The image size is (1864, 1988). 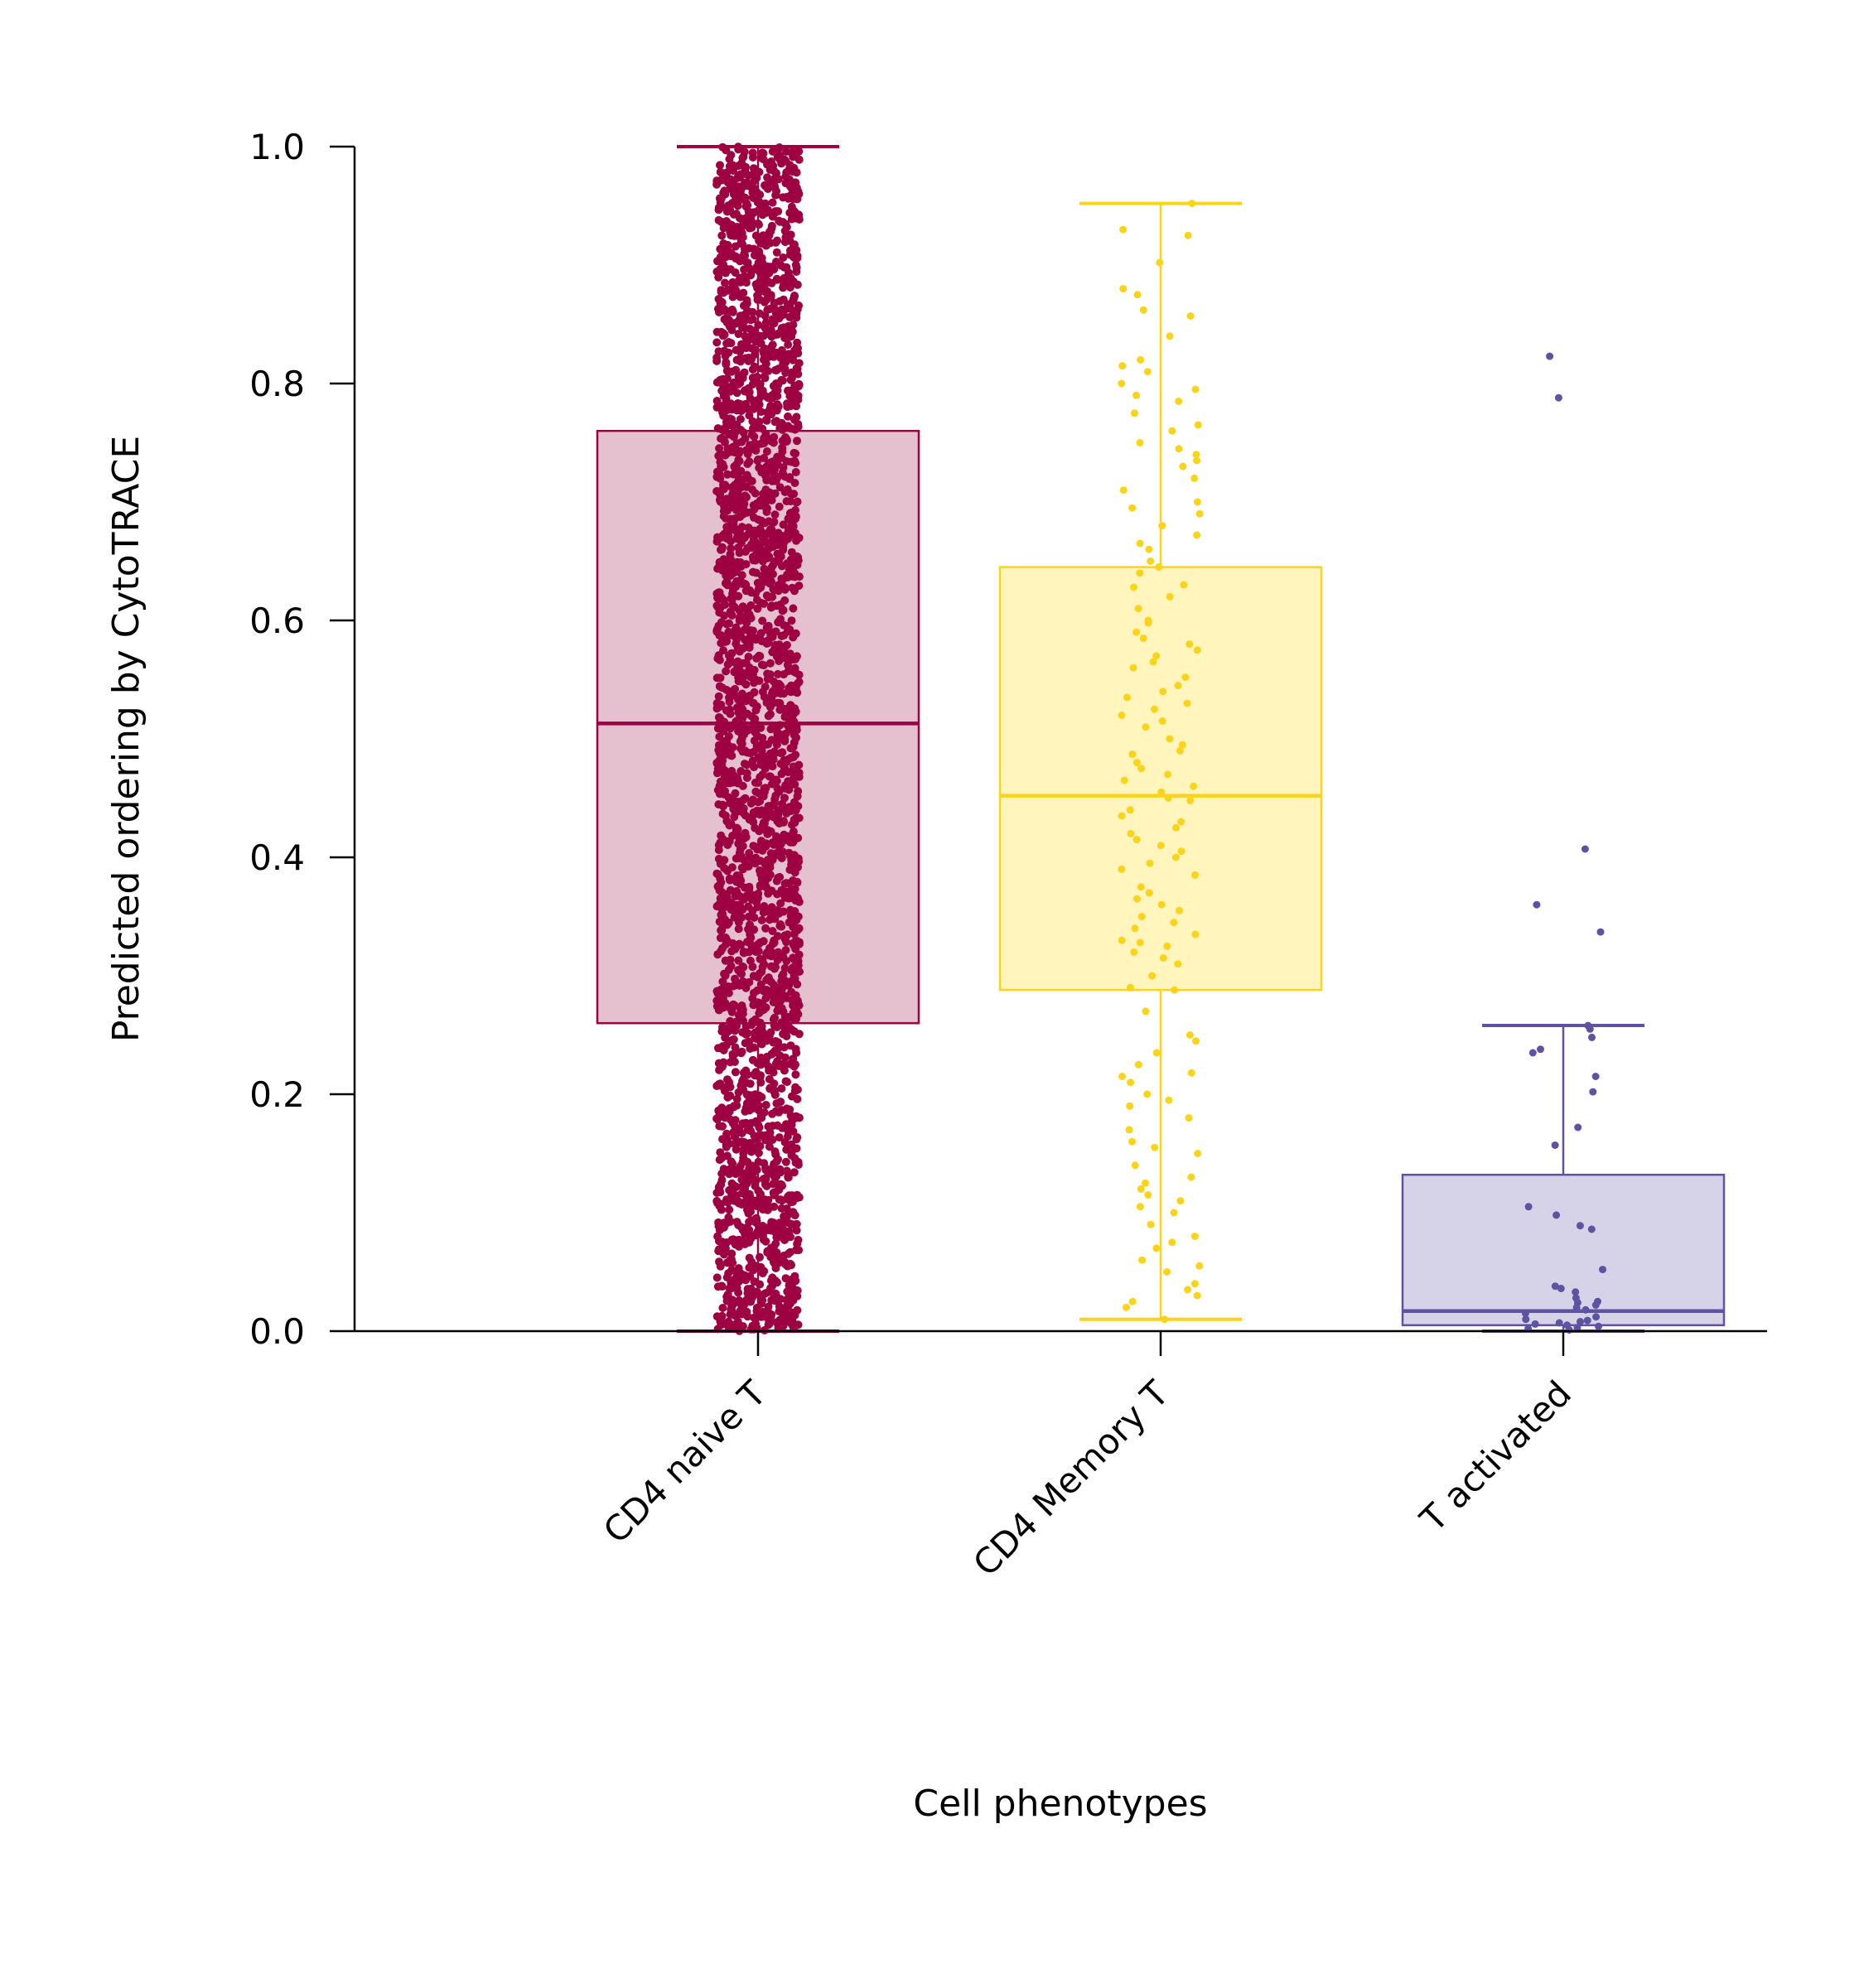 What do you see at coordinates (1495, 1456) in the screenshot?
I see `x-tick-label: T activated` at bounding box center [1495, 1456].